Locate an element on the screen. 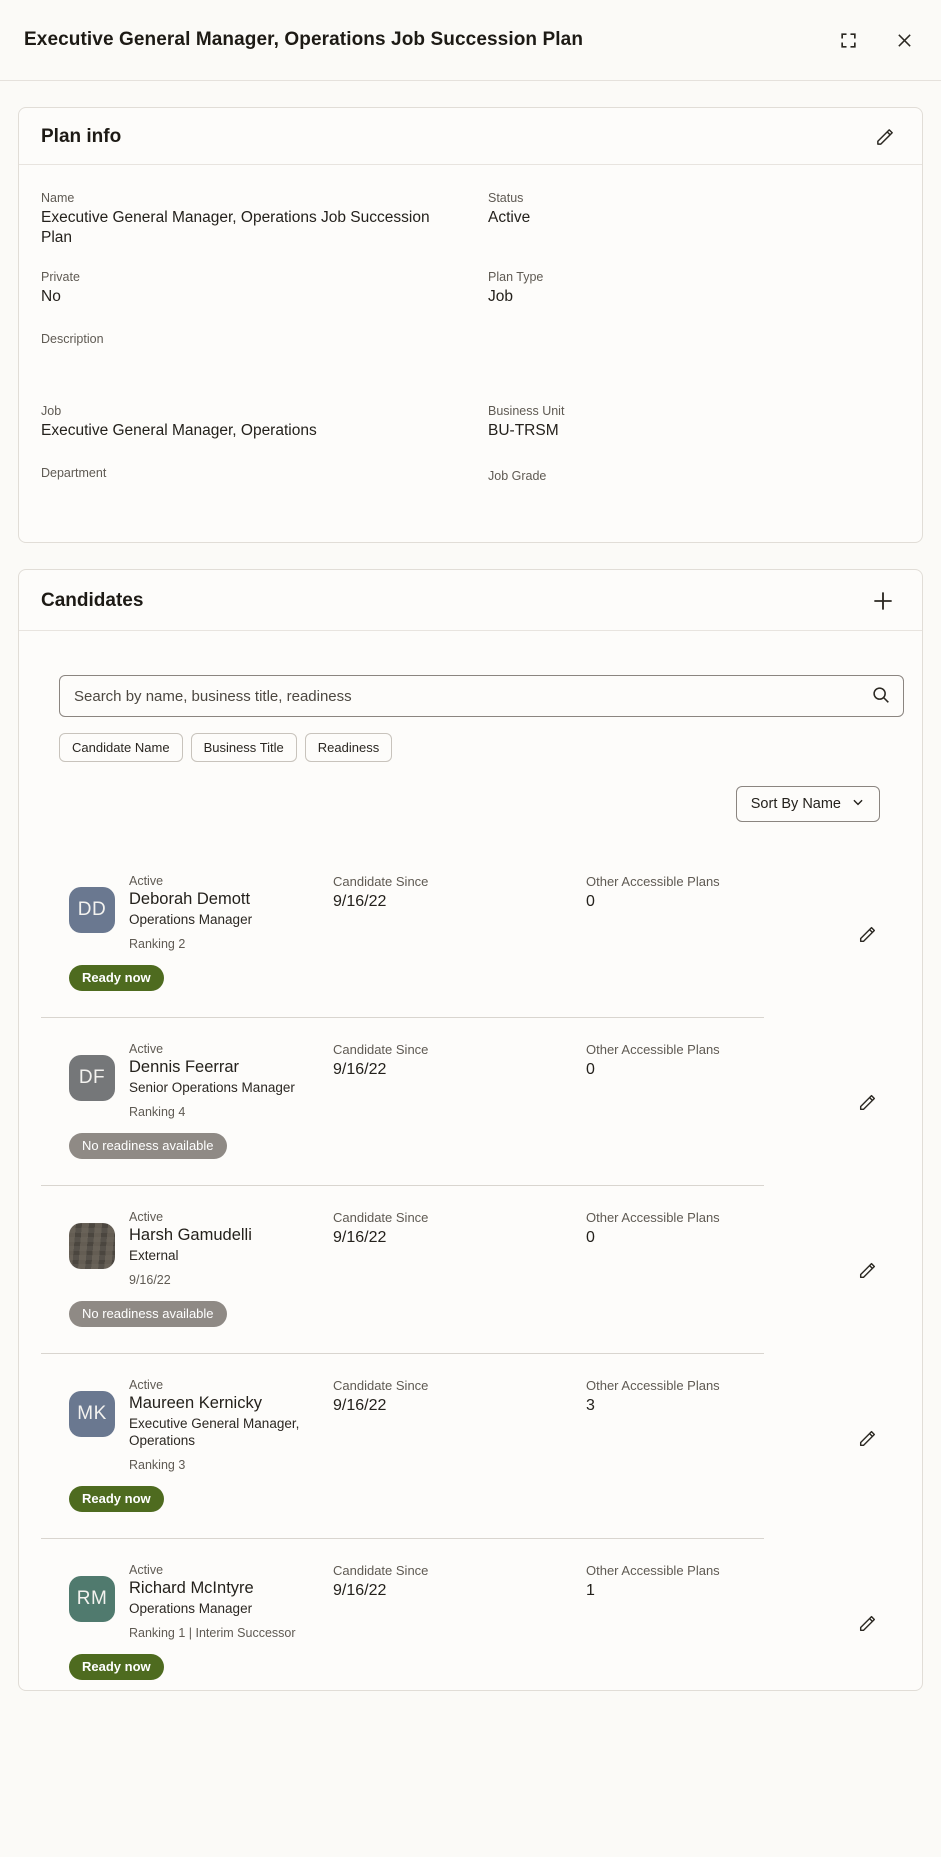  plus-icon is located at coordinates (883, 601).